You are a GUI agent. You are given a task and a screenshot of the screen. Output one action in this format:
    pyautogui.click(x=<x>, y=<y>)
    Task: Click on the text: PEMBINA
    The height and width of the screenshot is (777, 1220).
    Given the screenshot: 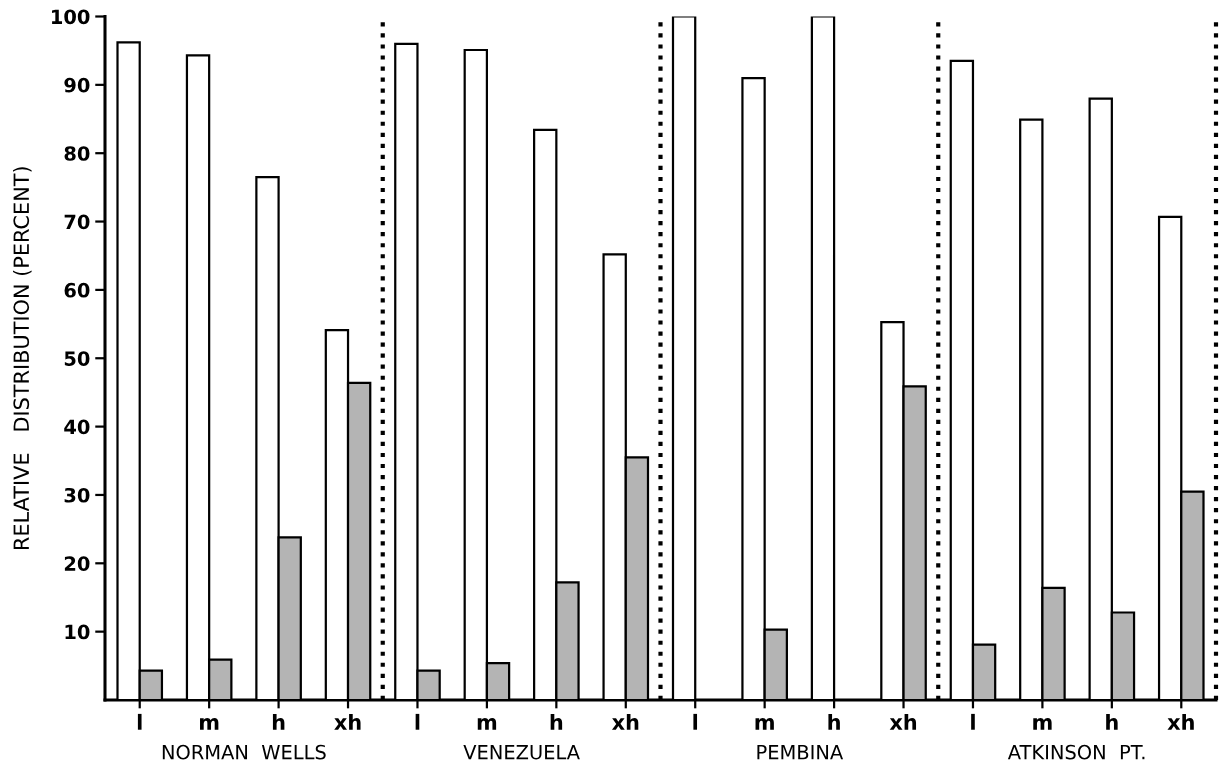 What is the action you would take?
    pyautogui.click(x=800, y=752)
    